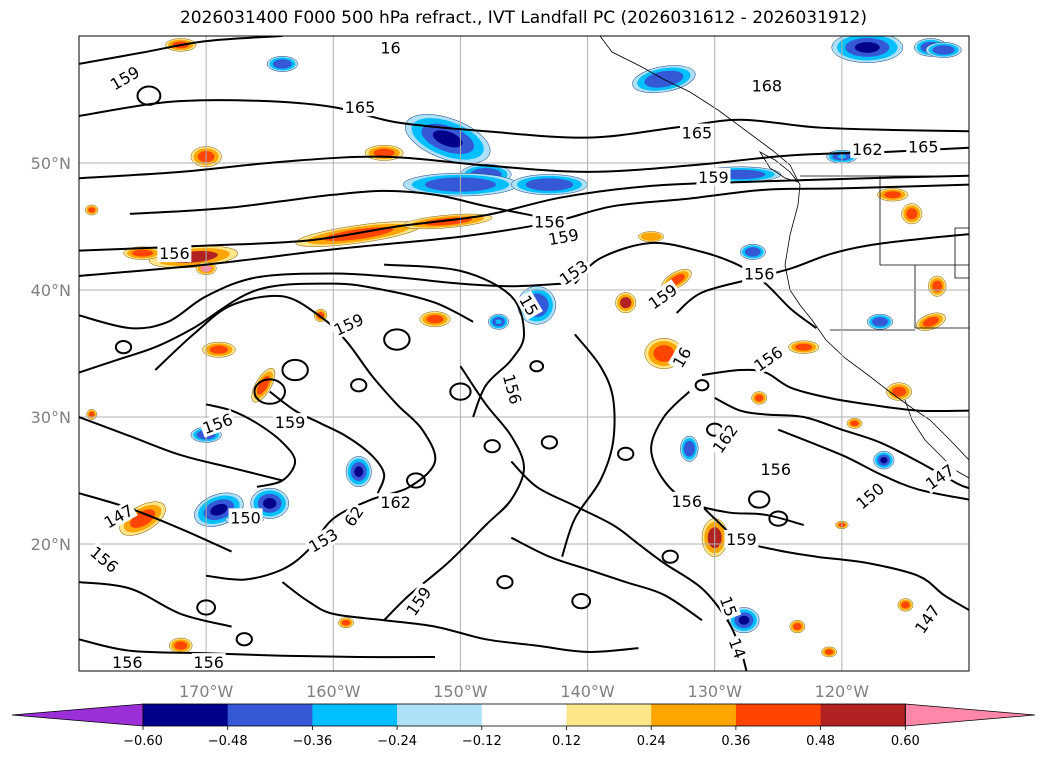  Describe the element at coordinates (651, 741) in the screenshot. I see `colorbar-tick-label: 0.24` at that location.